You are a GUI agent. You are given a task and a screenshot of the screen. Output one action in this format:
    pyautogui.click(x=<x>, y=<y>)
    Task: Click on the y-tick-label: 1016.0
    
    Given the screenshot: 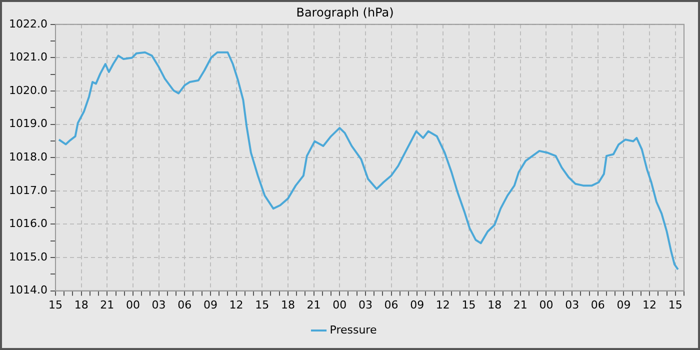 What is the action you would take?
    pyautogui.click(x=28, y=223)
    